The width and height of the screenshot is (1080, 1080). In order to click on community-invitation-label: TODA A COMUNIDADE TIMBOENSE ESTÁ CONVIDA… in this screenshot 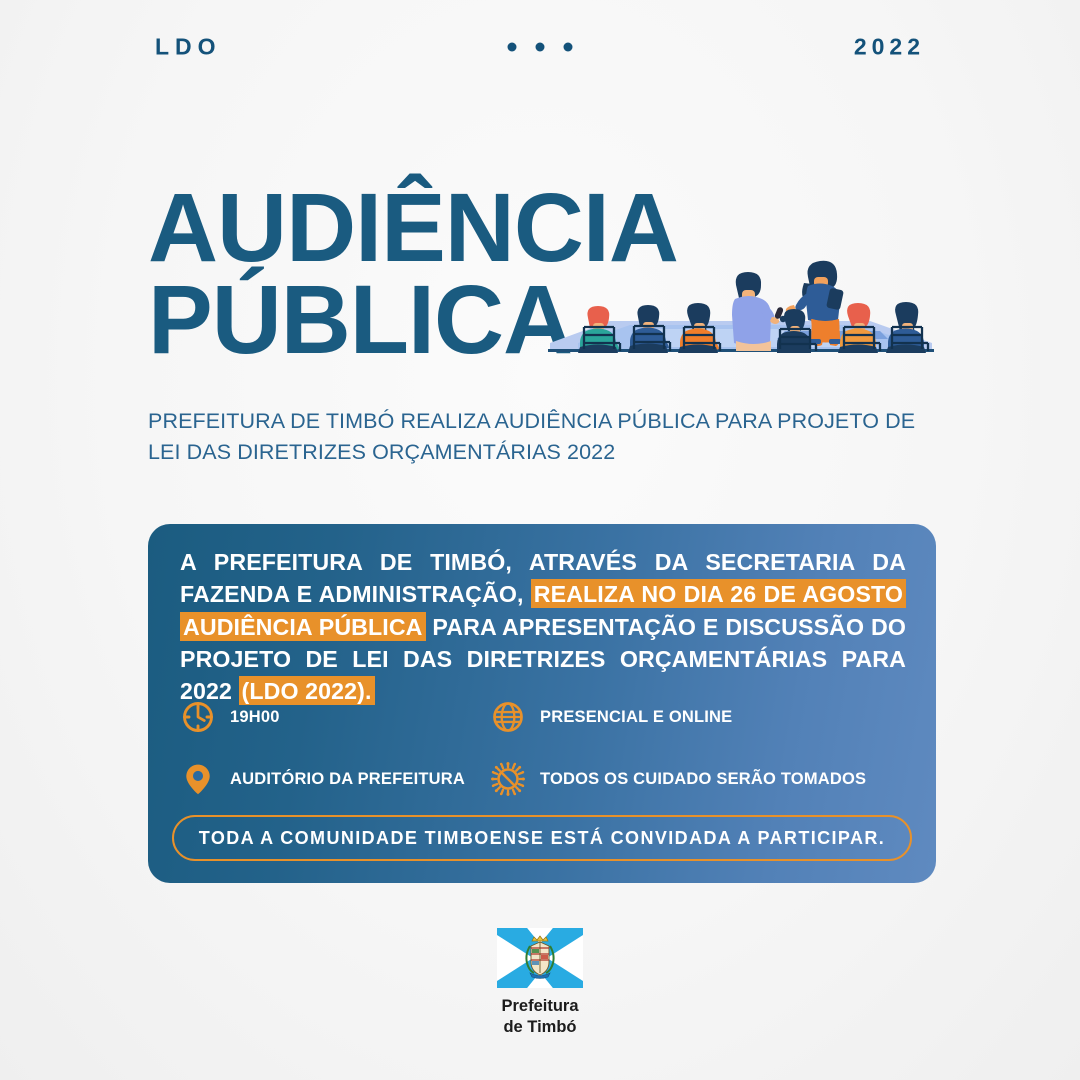, I will do `click(542, 837)`.